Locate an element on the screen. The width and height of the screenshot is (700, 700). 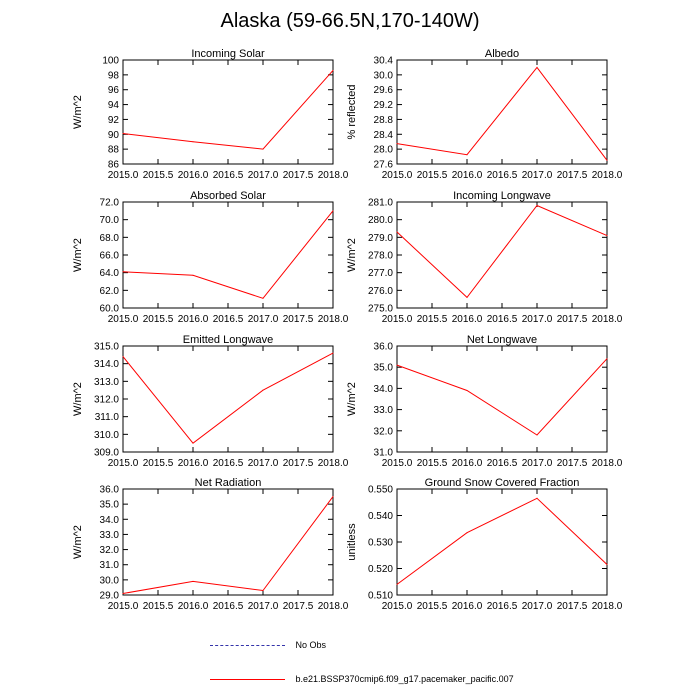
panel-1-xtick-label: 2015.0 is located at coordinates (123, 175).